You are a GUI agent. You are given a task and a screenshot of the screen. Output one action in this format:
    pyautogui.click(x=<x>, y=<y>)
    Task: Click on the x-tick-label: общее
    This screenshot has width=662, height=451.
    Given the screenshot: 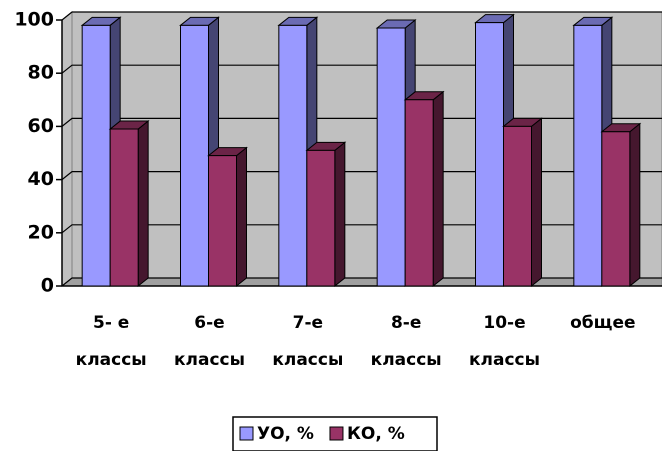 What is the action you would take?
    pyautogui.click(x=602, y=323)
    